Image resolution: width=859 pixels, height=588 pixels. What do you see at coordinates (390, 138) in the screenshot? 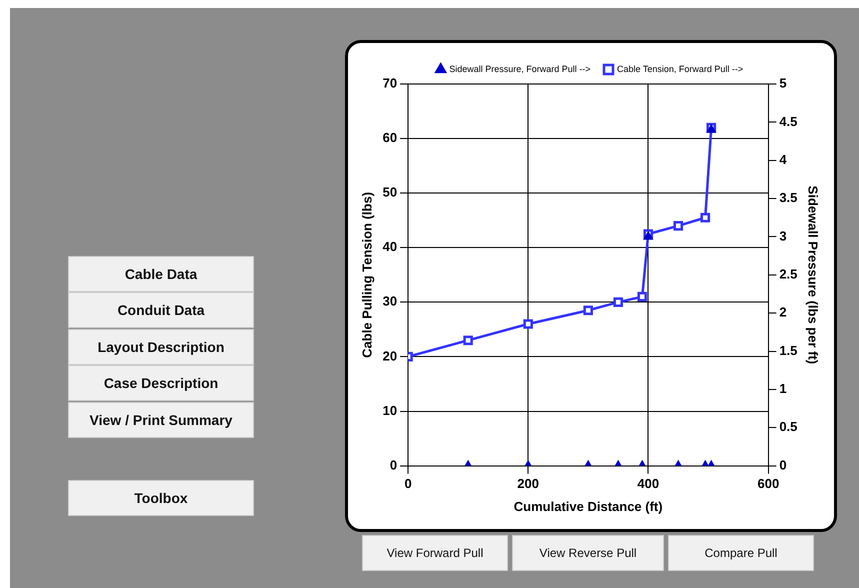
I see `y-tick-label: 60` at bounding box center [390, 138].